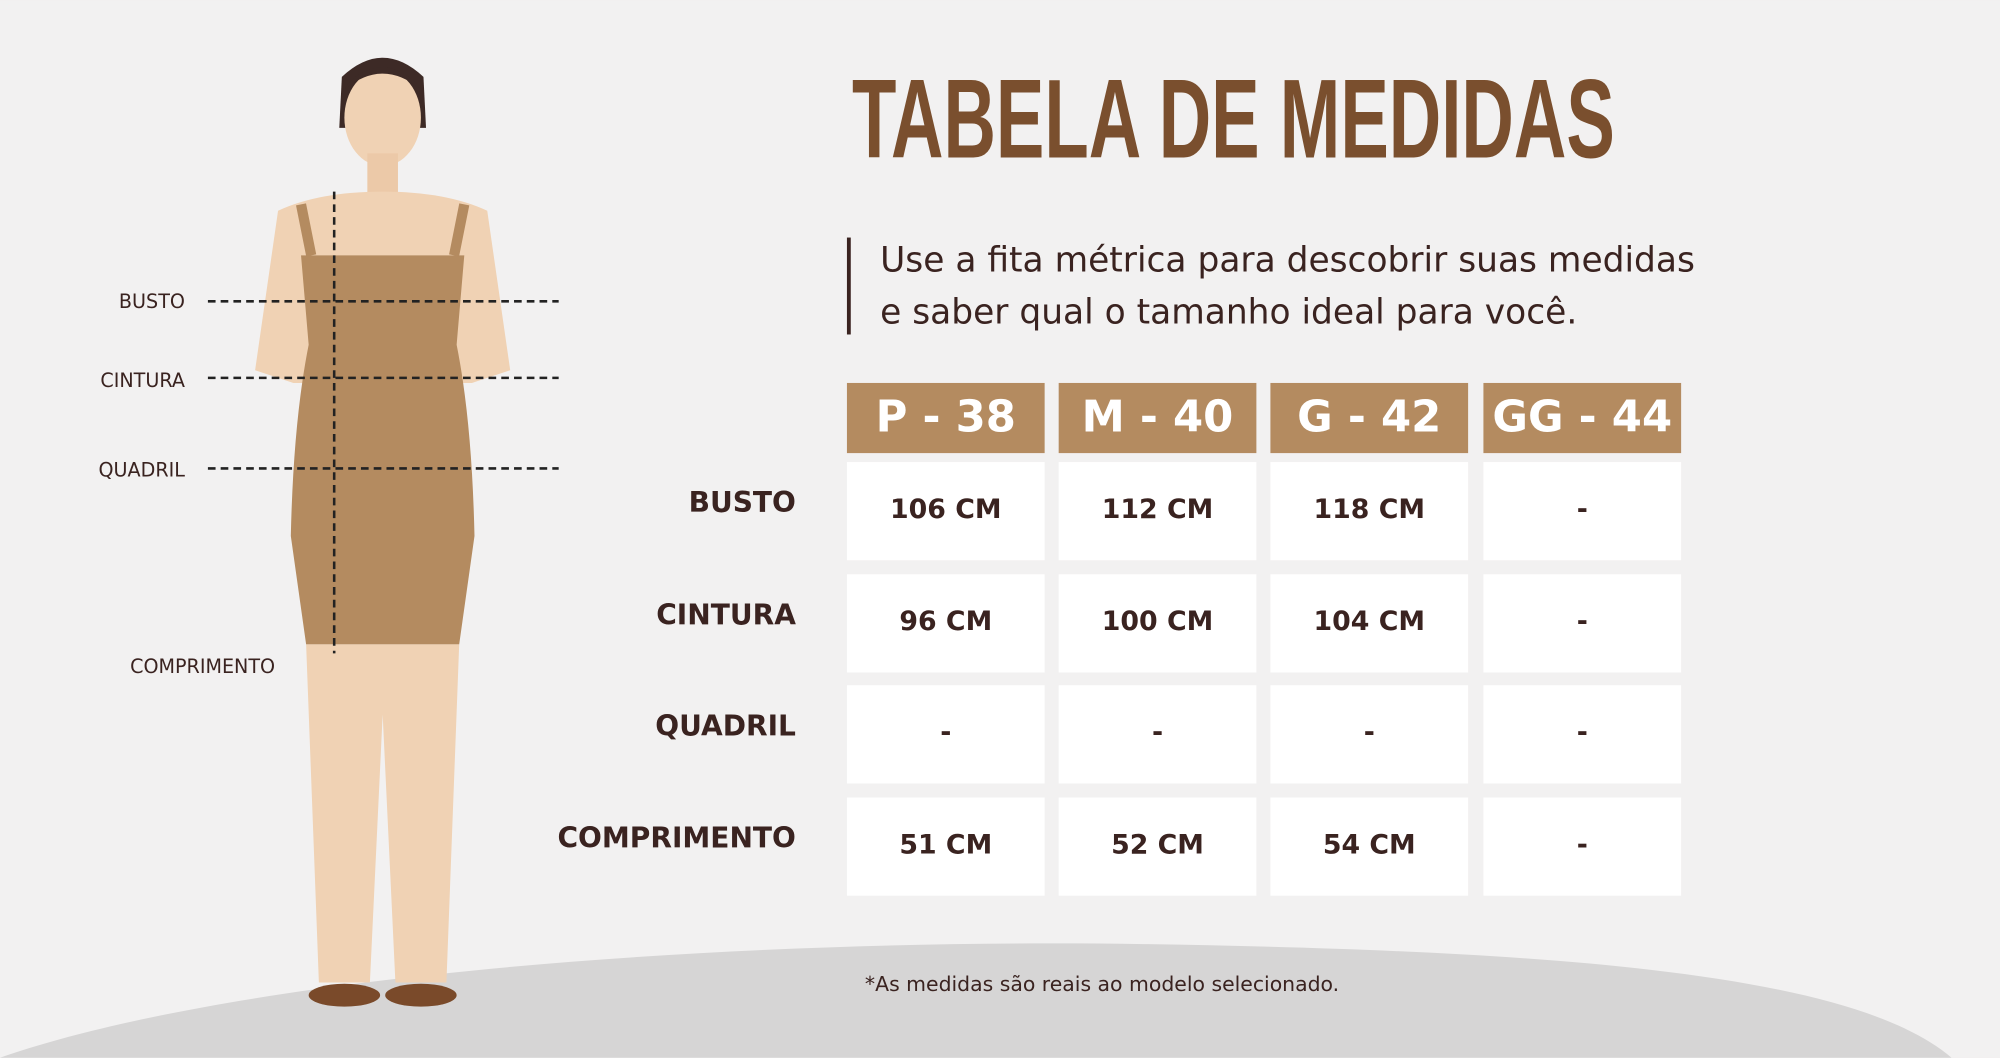 The height and width of the screenshot is (1058, 2000). What do you see at coordinates (1228, 313) in the screenshot?
I see `subtitle: e saber qual o tamanho ideal para você.` at bounding box center [1228, 313].